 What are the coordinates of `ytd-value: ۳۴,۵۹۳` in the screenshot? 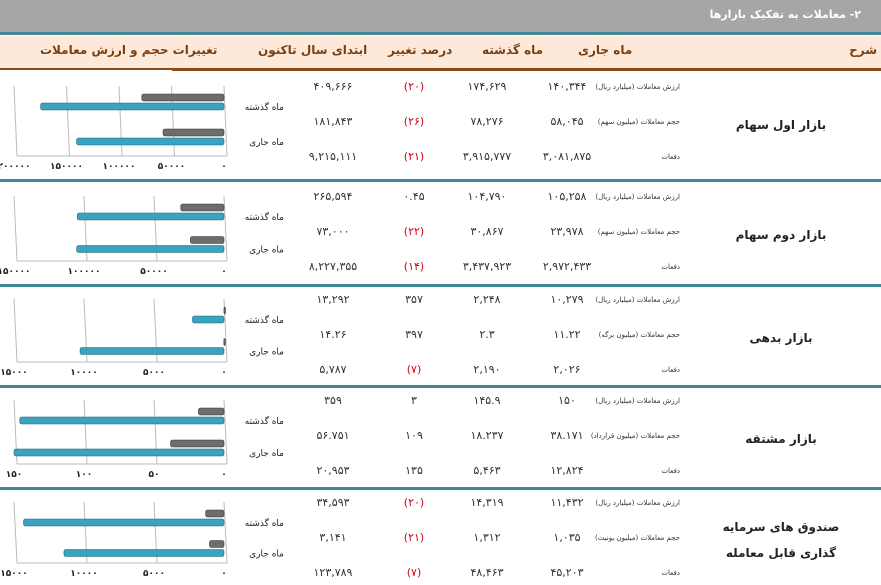 It's located at (333, 502).